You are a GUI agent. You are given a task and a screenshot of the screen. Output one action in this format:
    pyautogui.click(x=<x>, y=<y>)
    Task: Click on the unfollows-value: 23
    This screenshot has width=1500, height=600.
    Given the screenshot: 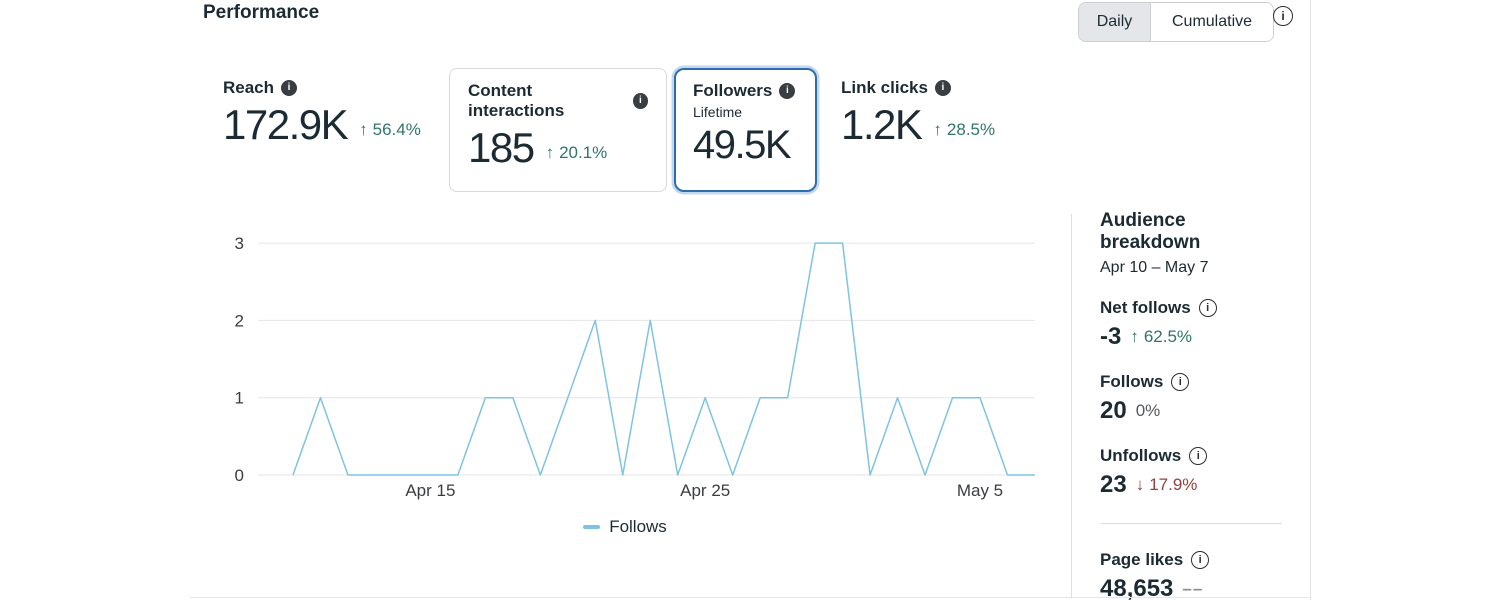 What is the action you would take?
    pyautogui.click(x=1113, y=484)
    